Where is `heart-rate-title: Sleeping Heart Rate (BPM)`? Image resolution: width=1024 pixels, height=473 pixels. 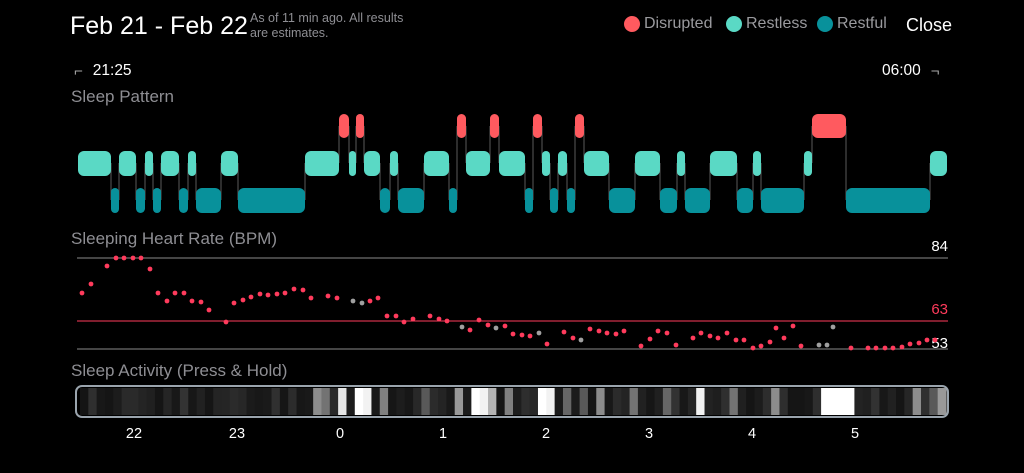
heart-rate-title: Sleeping Heart Rate (BPM) is located at coordinates (174, 238).